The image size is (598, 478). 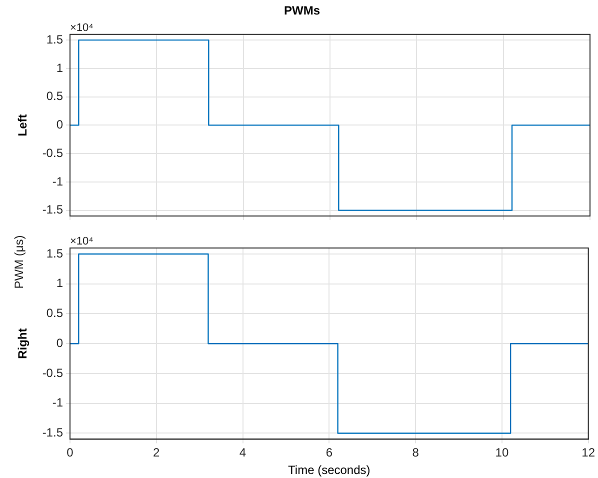 I want to click on text: PWM (μs), so click(x=19, y=262).